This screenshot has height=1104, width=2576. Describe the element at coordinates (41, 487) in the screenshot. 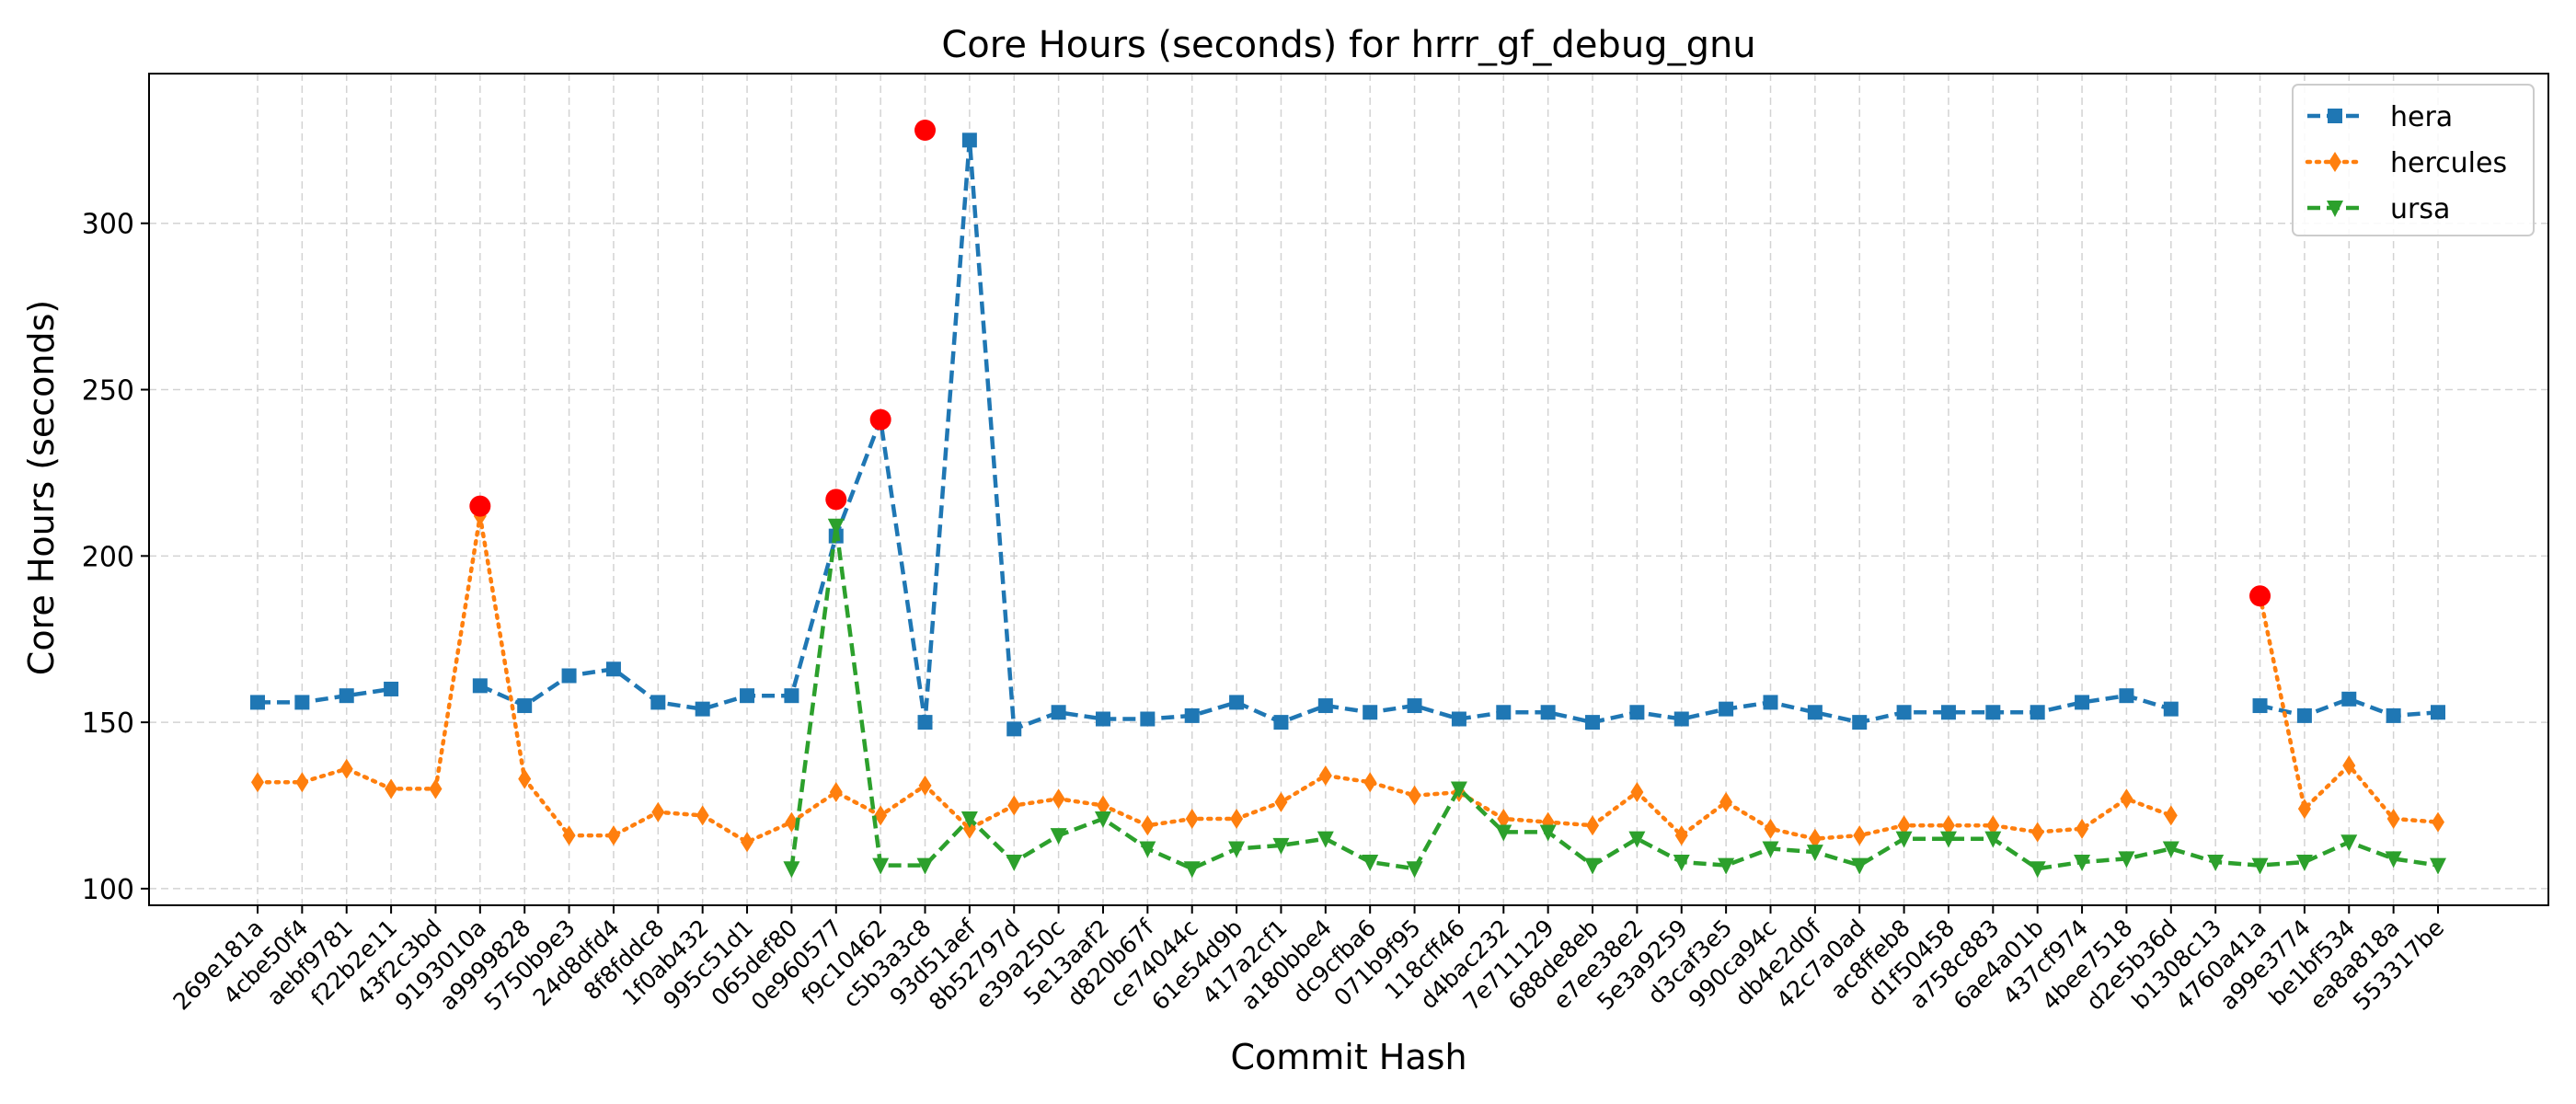

I see `y-axis-label: Core Hours (seconds)` at that location.